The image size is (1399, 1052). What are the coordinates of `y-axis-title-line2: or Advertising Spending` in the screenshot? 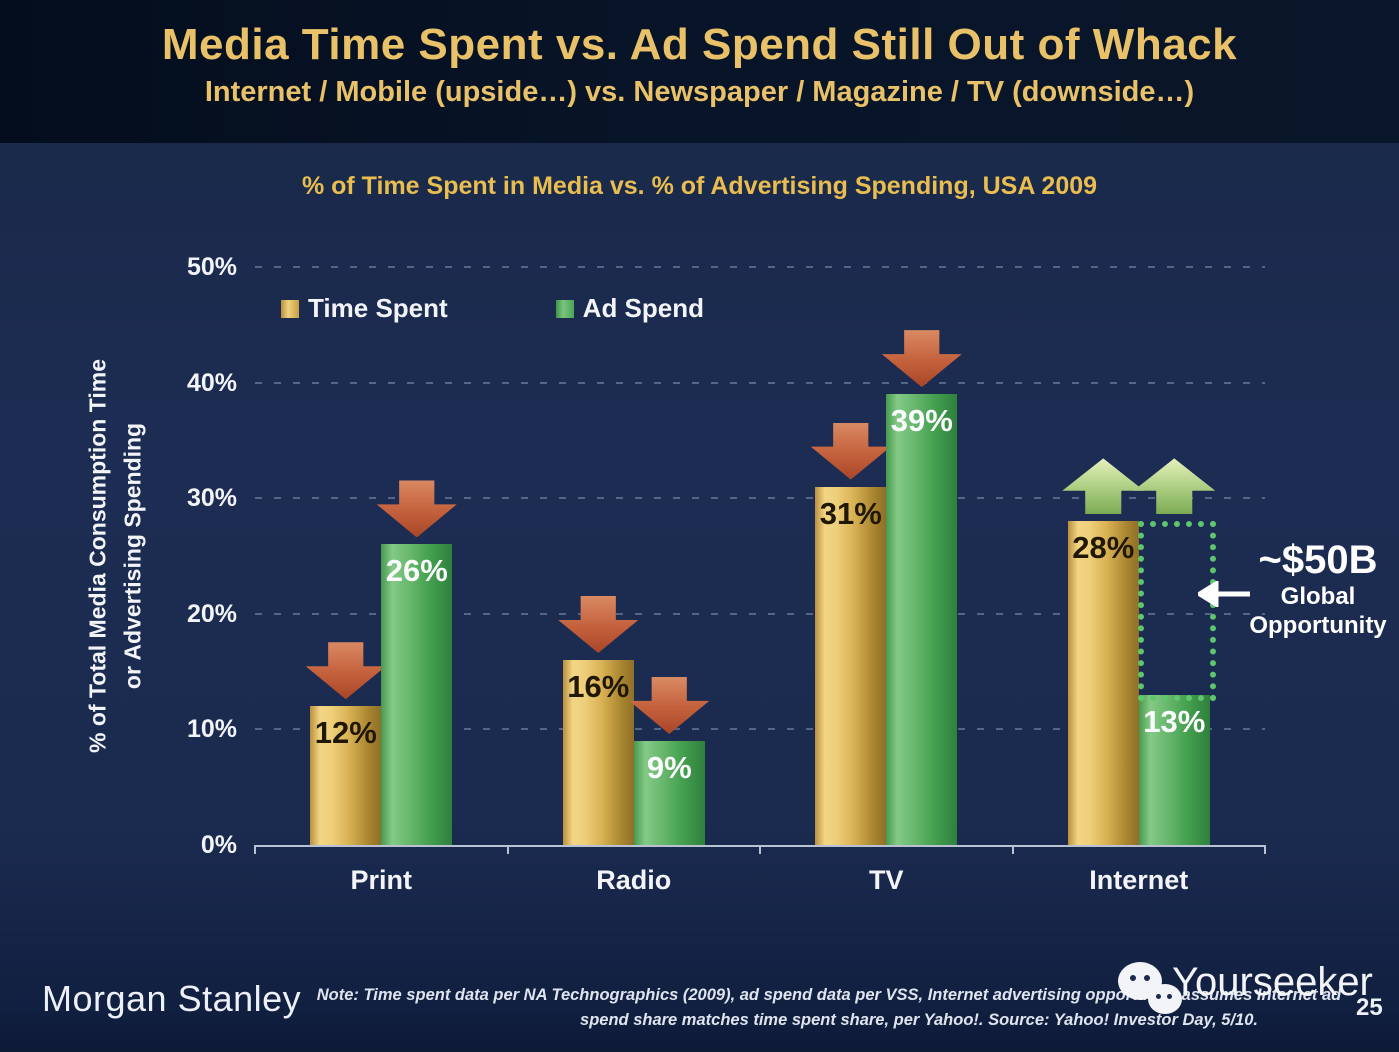 It's located at (132, 556).